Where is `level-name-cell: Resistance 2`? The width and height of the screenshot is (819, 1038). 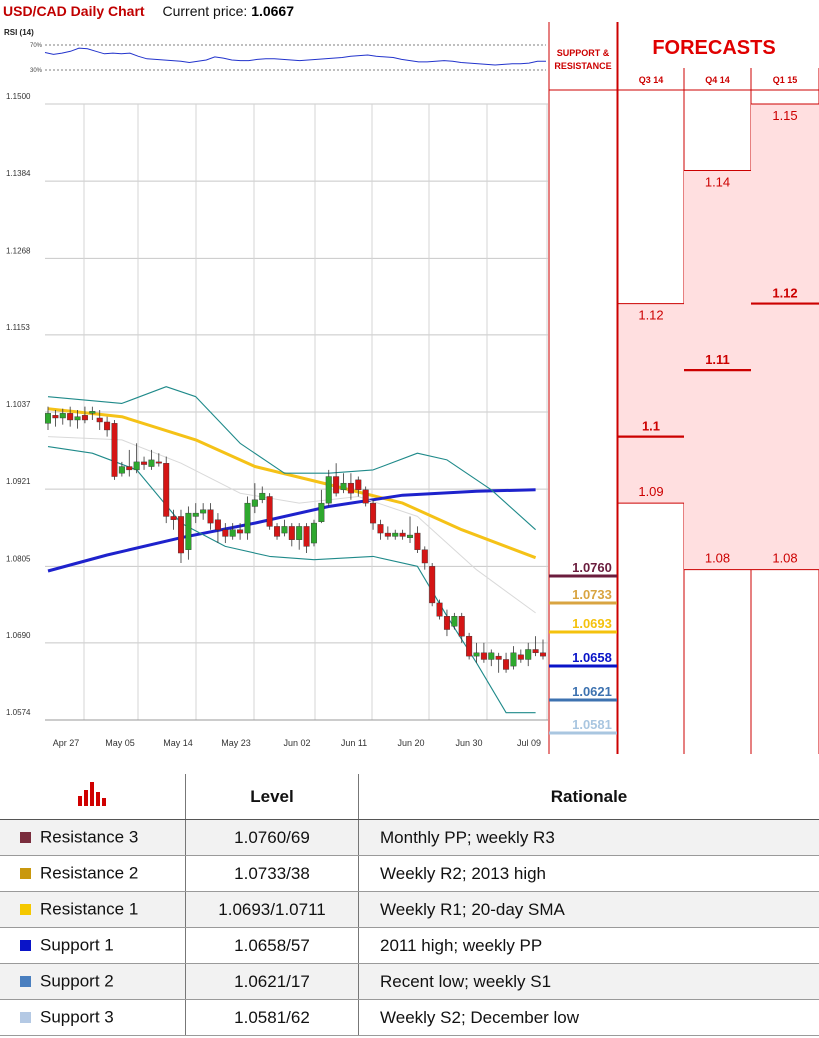
level-name-cell: Resistance 2 is located at coordinates (93, 873).